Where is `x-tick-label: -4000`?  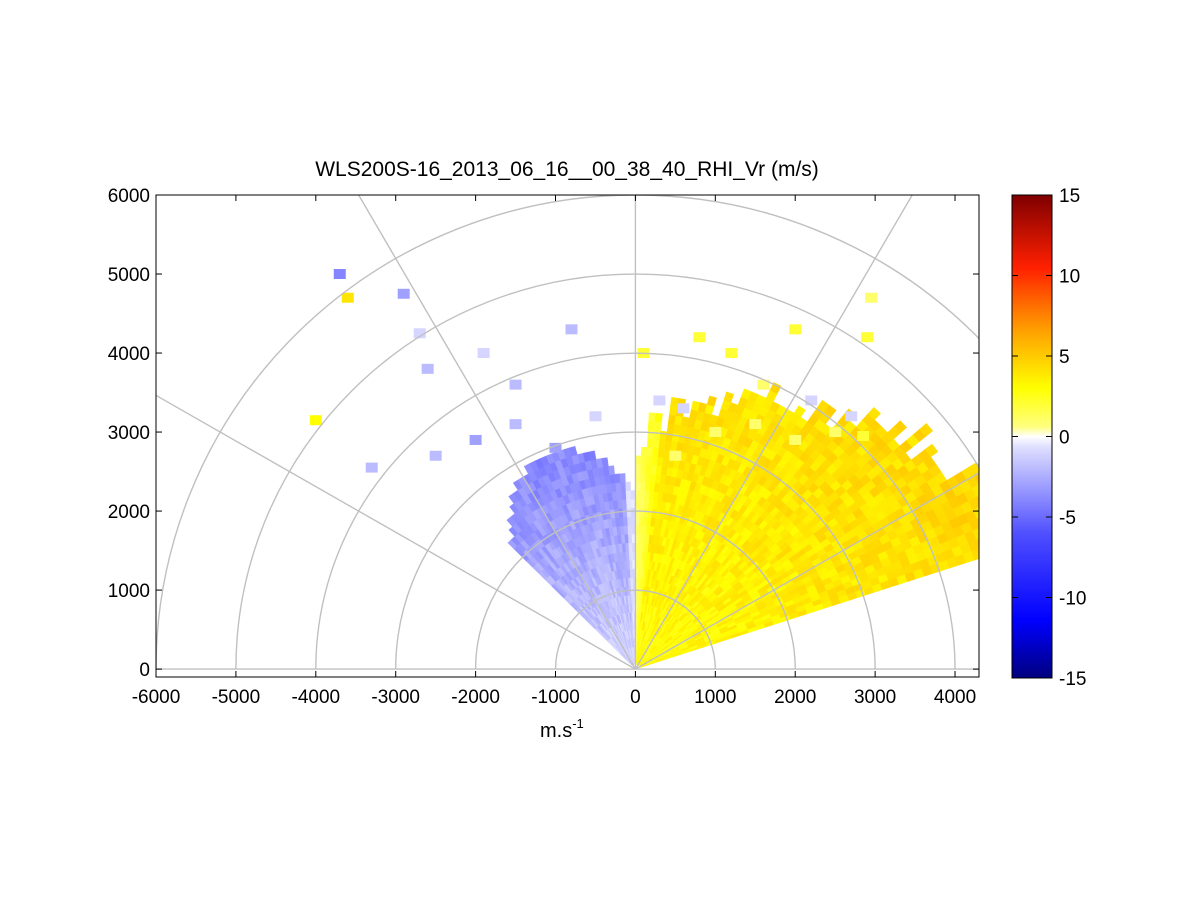 x-tick-label: -4000 is located at coordinates (316, 697).